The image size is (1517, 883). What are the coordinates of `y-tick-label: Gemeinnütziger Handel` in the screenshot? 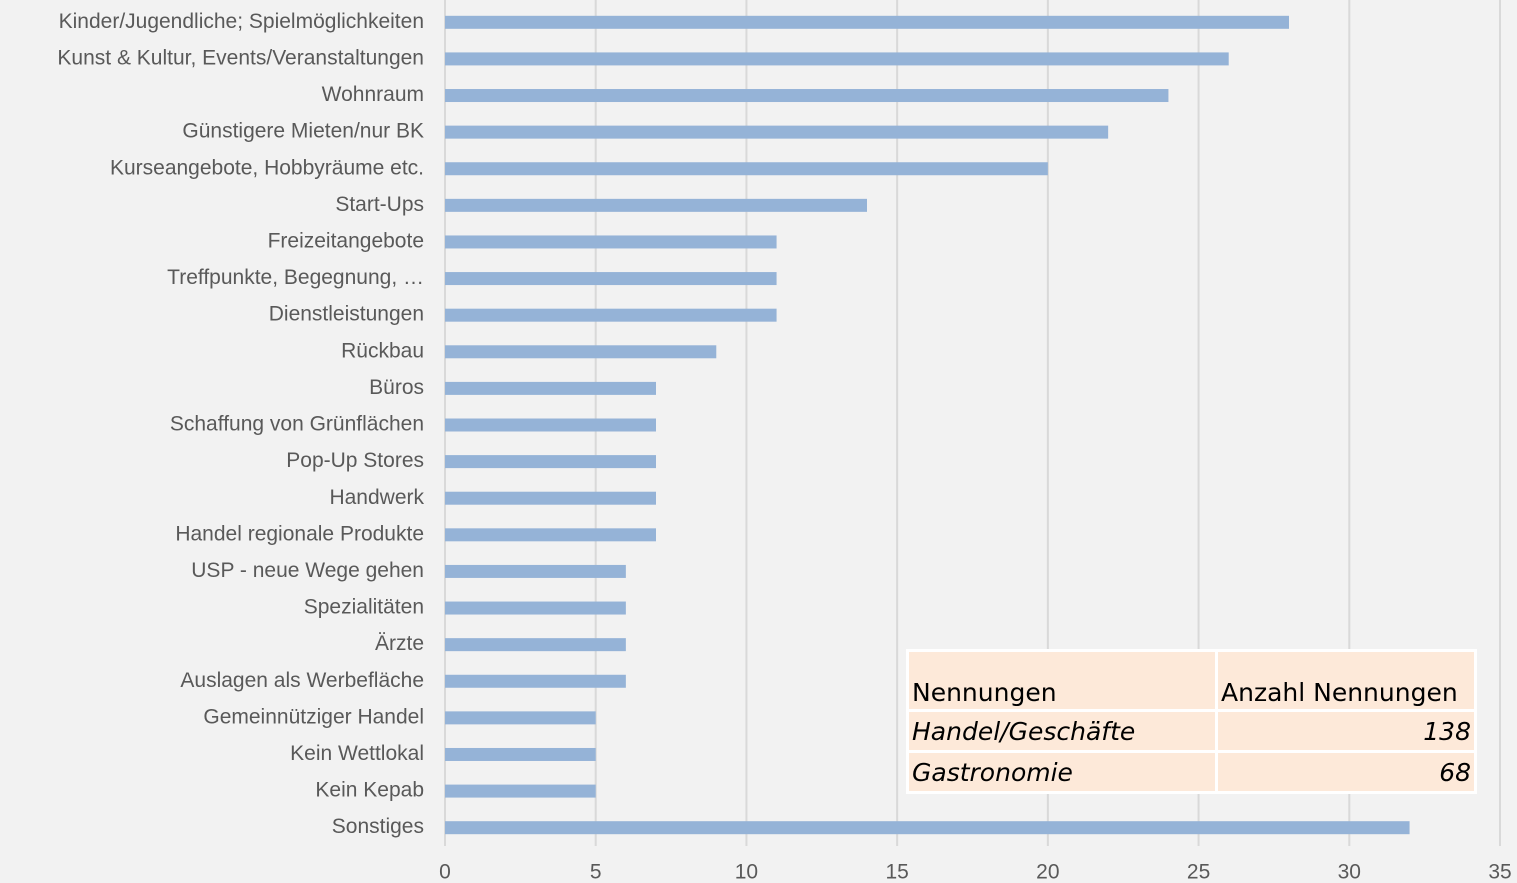 It's located at (313, 716).